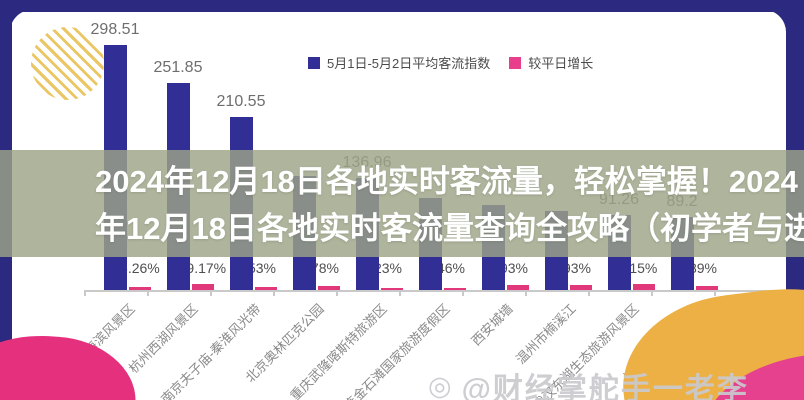 This screenshot has width=804, height=400. I want to click on bar-value-label: 210.55, so click(241, 102).